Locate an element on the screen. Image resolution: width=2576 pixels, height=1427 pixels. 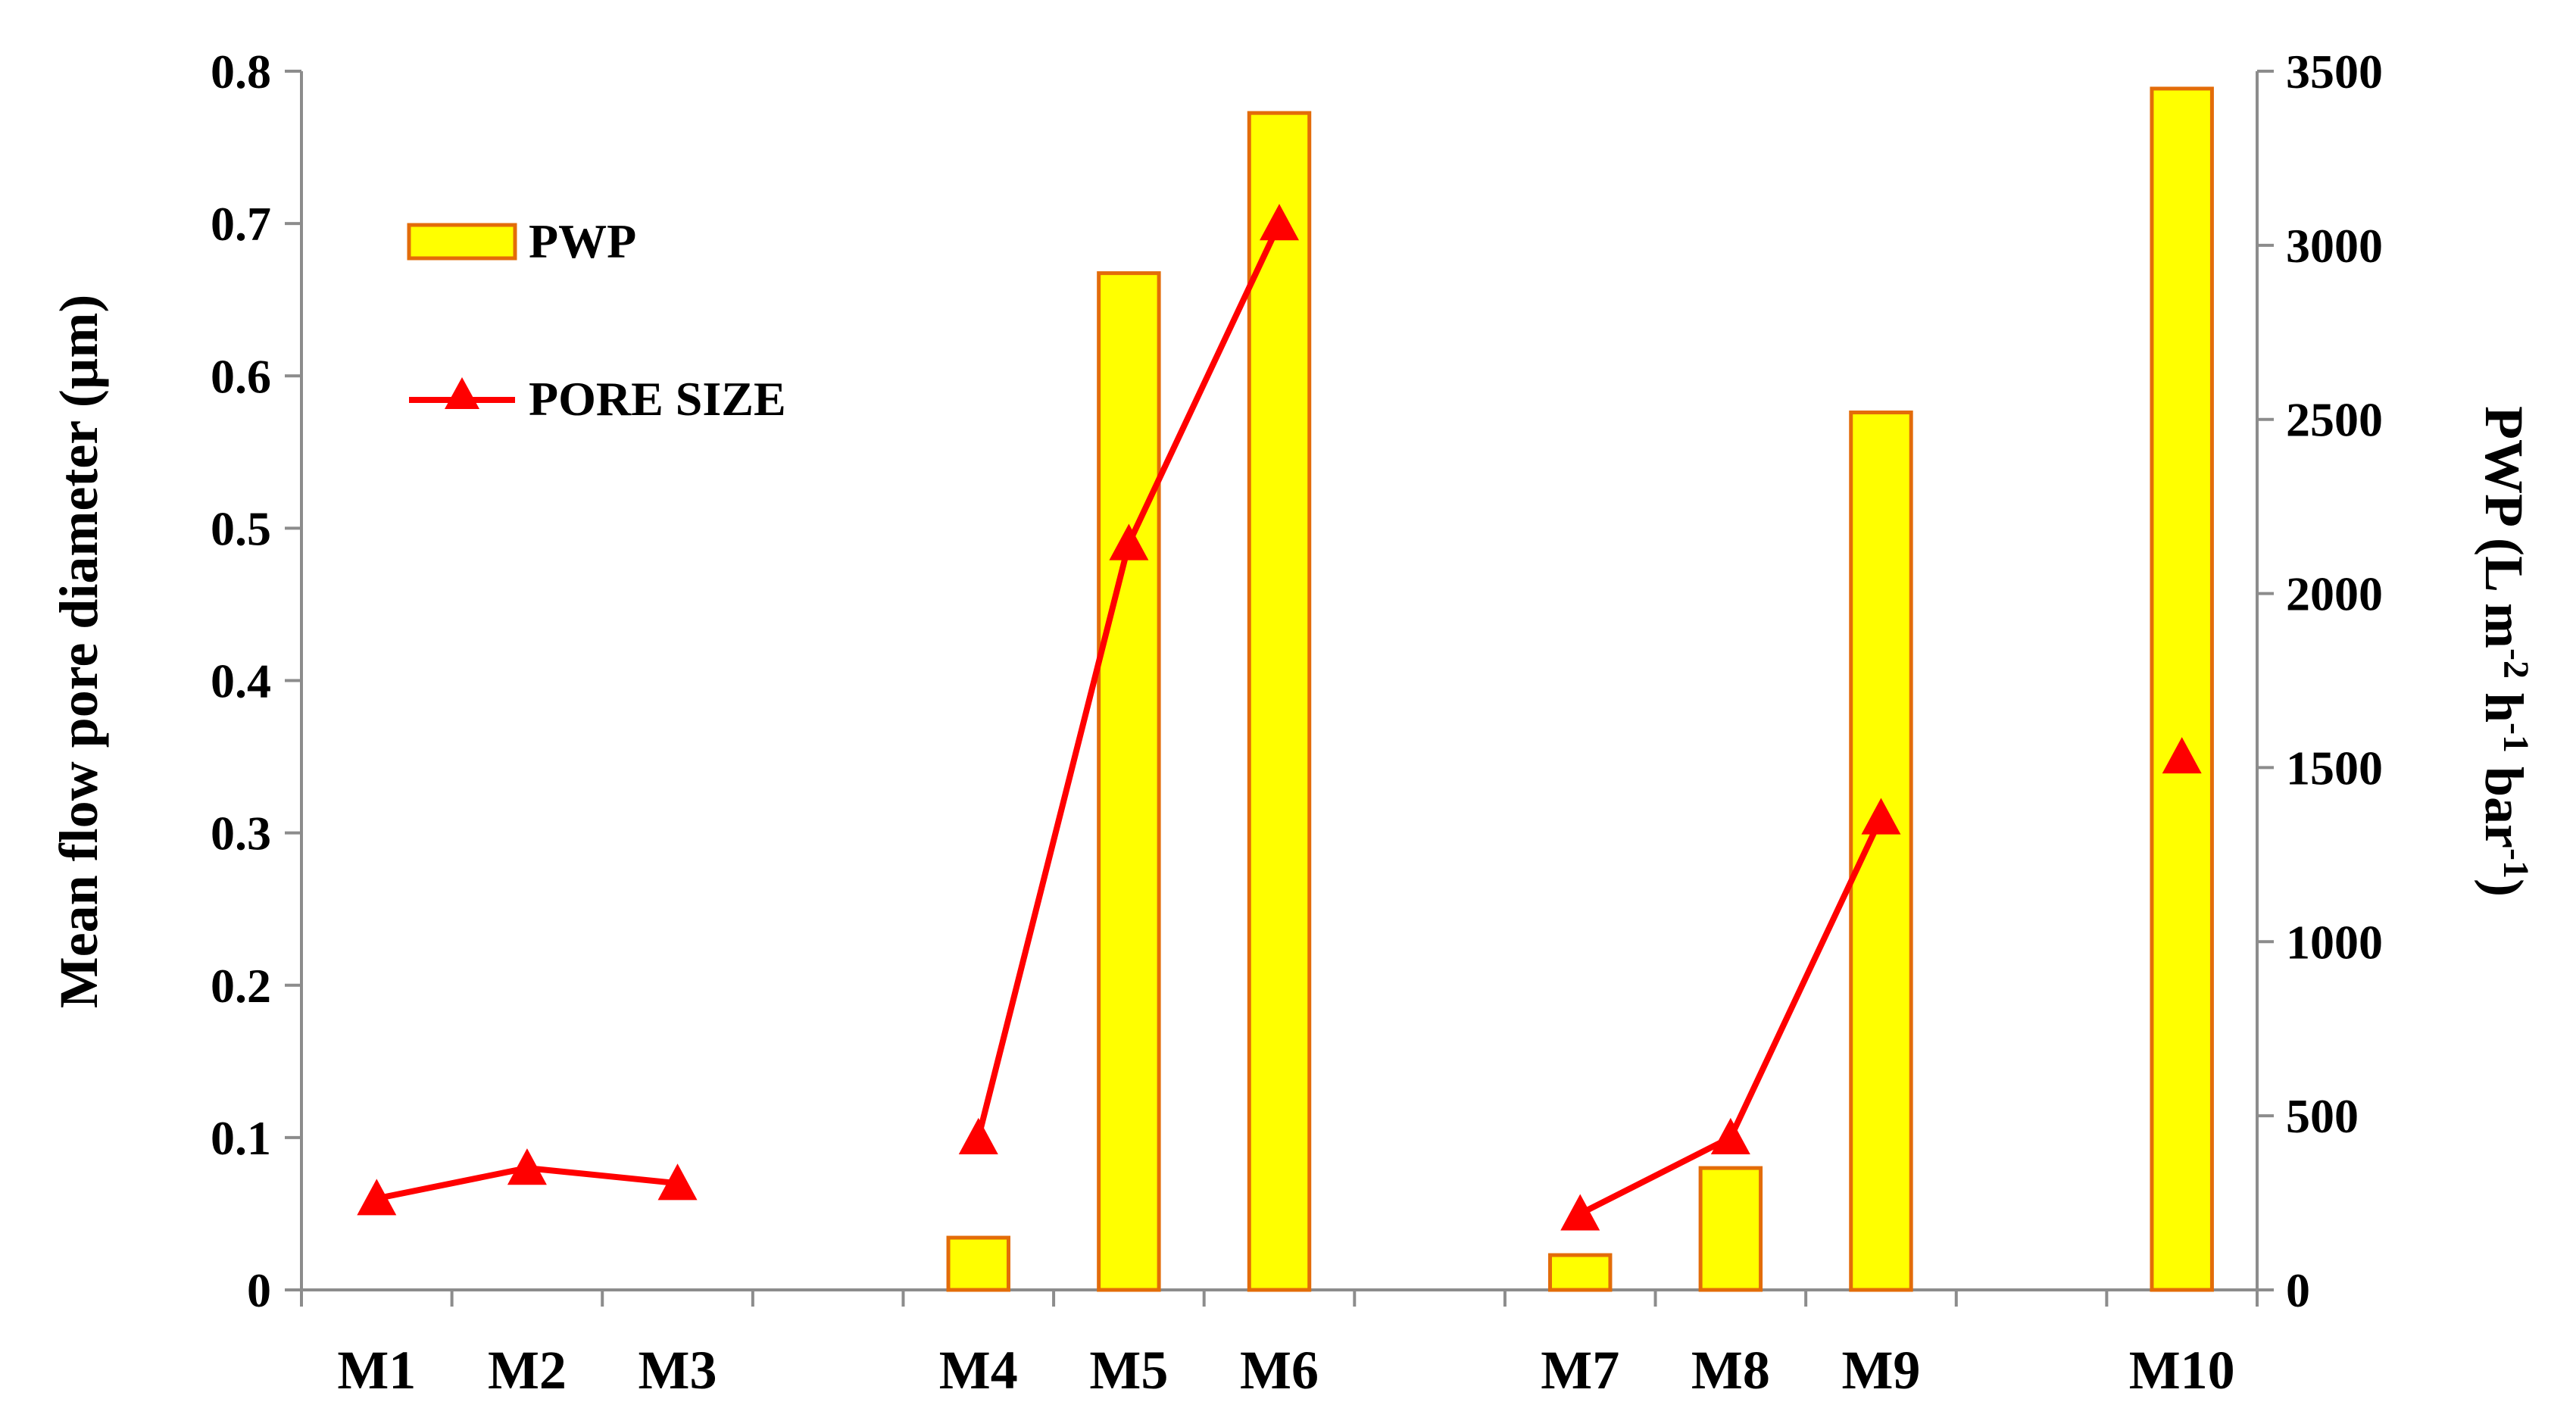
y-left-tick-label: 0.8 is located at coordinates (241, 71).